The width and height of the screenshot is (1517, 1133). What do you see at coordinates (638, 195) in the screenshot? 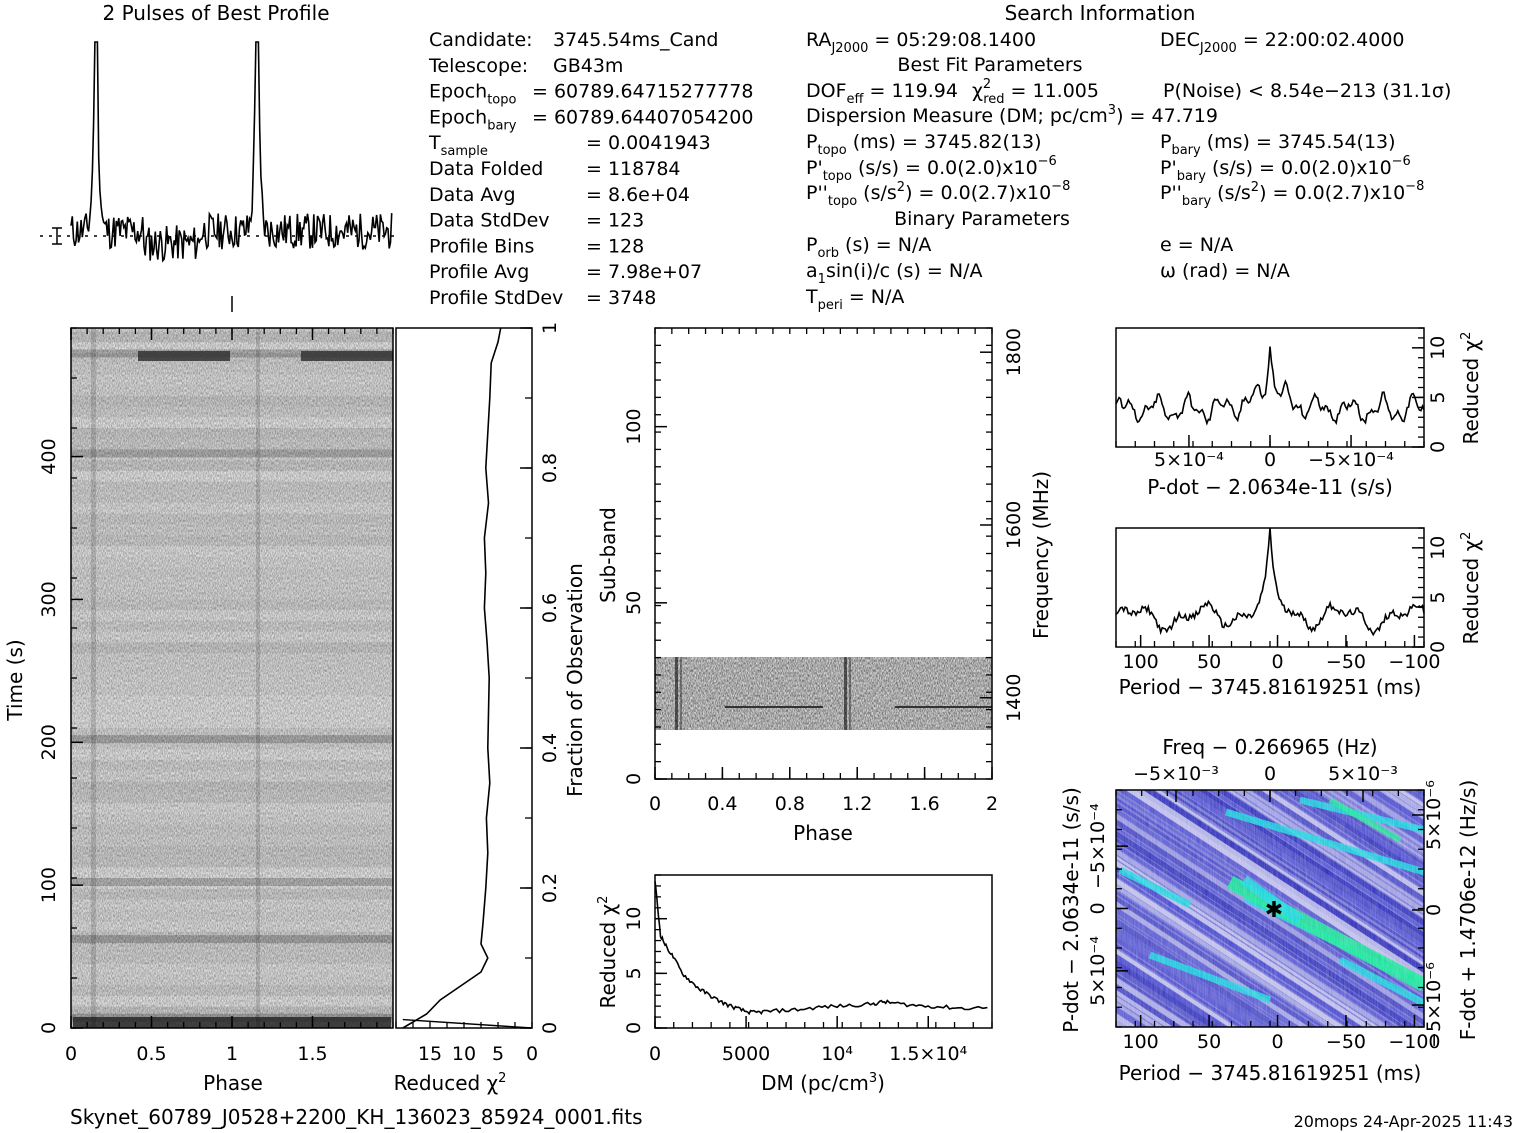
I see `info-value: = 8.6e+04` at bounding box center [638, 195].